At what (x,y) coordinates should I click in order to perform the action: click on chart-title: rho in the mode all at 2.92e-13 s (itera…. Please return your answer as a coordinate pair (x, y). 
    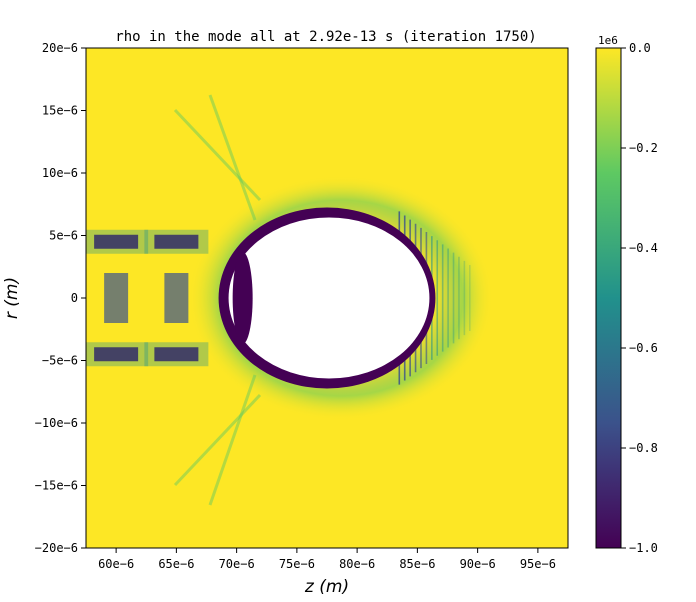
    Looking at the image, I should click on (325, 37).